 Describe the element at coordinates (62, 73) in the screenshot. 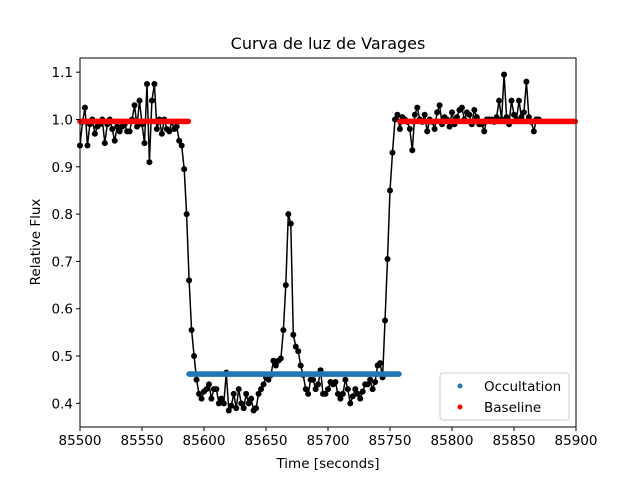

I see `y-tick-label: 1.1` at that location.